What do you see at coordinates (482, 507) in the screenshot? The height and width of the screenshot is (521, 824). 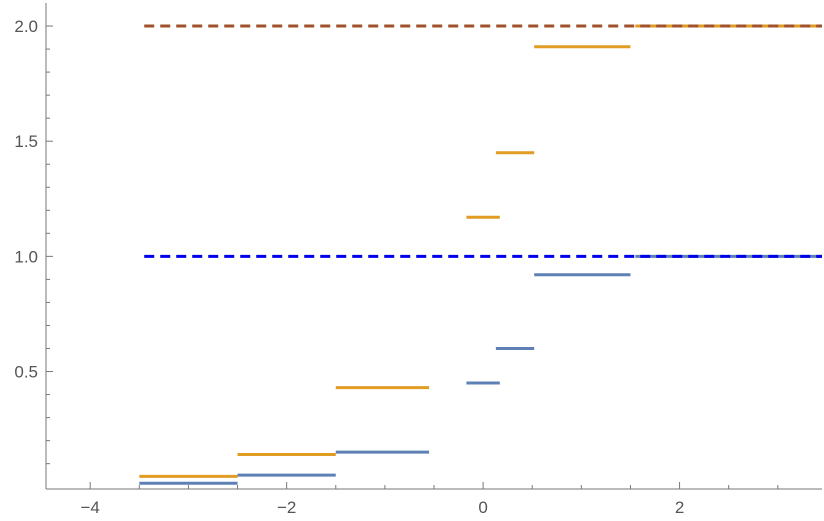 I see `x-tick-label: 0` at bounding box center [482, 507].